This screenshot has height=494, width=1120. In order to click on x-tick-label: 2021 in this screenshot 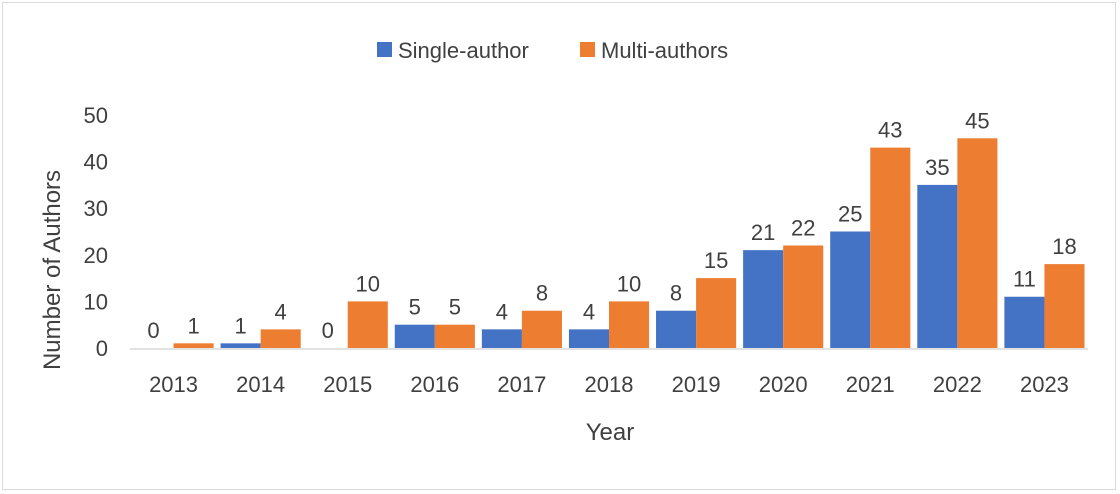, I will do `click(870, 384)`.